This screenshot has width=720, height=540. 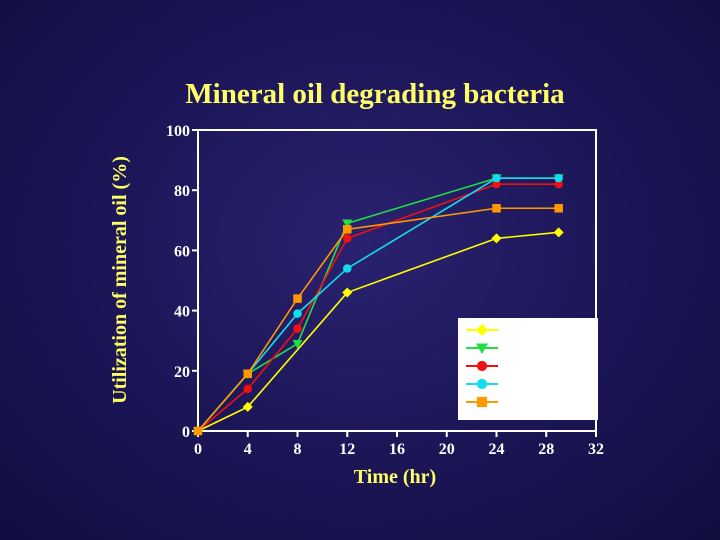 What do you see at coordinates (513, 331) in the screenshot?
I see `legend-item: st.208` at bounding box center [513, 331].